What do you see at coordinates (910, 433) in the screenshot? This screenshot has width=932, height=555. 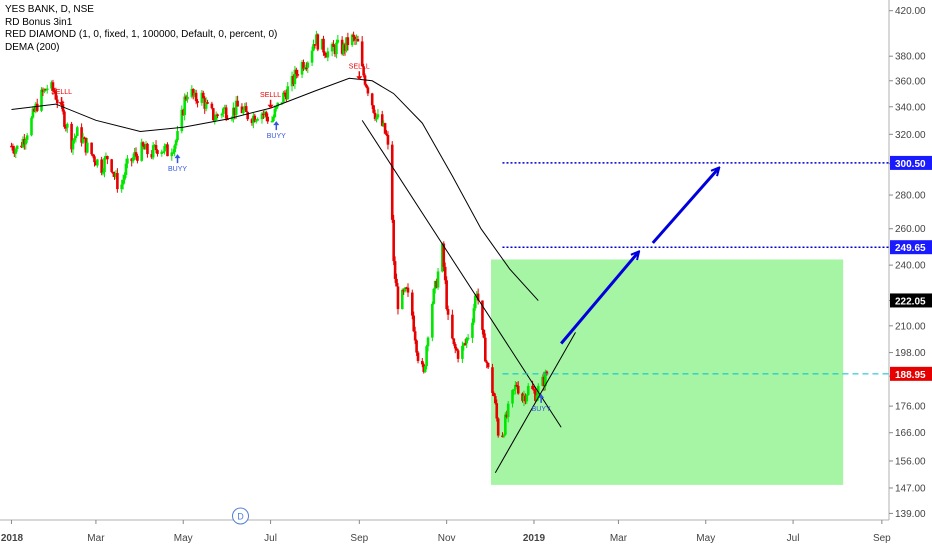 I see `y-axis-tick-label: 166.00` at bounding box center [910, 433].